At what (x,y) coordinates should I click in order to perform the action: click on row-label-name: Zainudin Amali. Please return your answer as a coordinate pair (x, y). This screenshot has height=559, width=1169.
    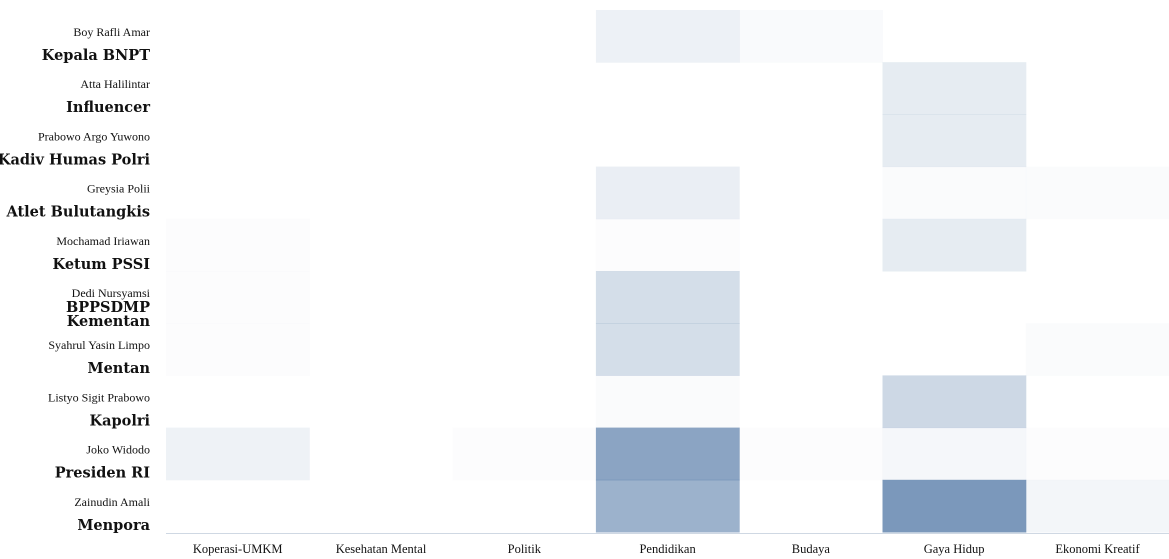
    Looking at the image, I should click on (112, 502).